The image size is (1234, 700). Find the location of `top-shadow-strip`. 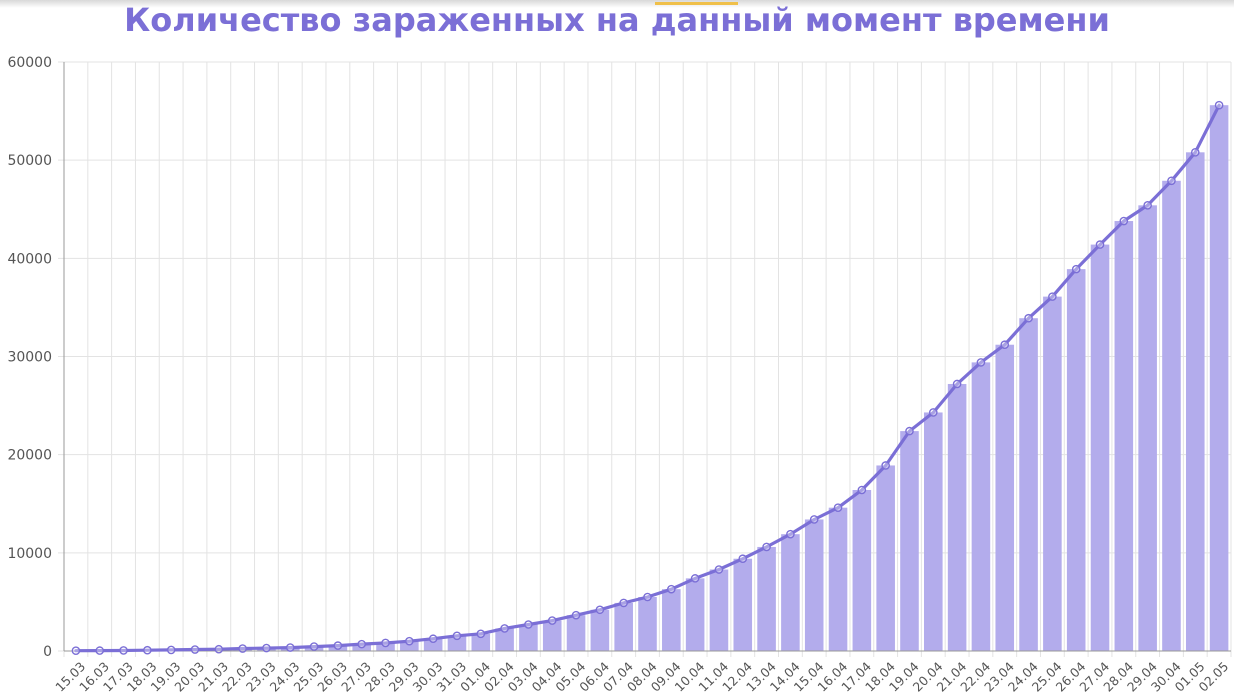

top-shadow-strip is located at coordinates (617, 4).